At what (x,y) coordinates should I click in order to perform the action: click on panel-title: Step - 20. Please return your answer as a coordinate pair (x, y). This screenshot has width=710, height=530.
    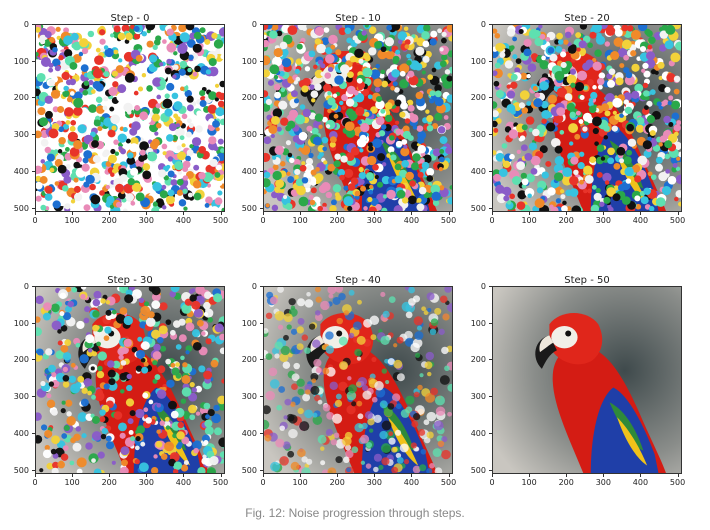
    Looking at the image, I should click on (587, 18).